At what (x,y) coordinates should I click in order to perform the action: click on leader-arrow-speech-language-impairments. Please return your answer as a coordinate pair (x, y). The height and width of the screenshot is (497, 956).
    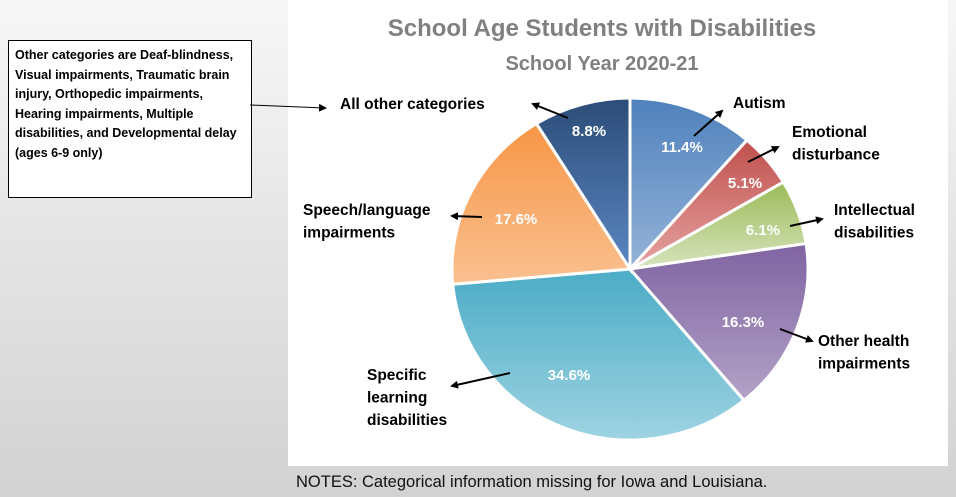
    Looking at the image, I should click on (466, 216).